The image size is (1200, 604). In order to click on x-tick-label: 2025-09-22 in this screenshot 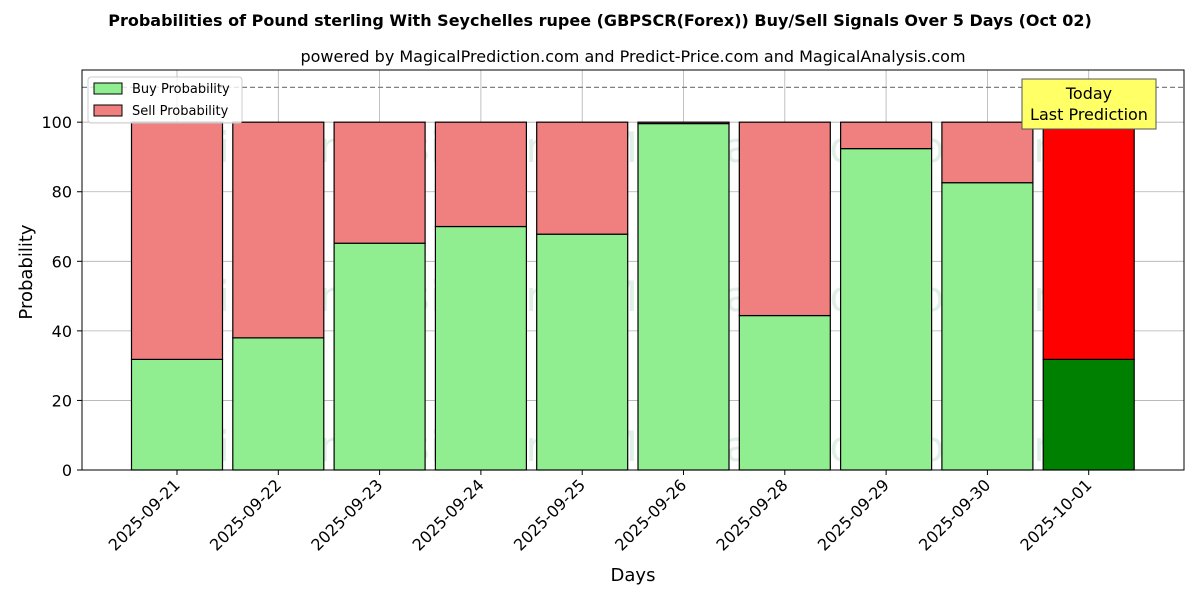, I will do `click(245, 514)`.